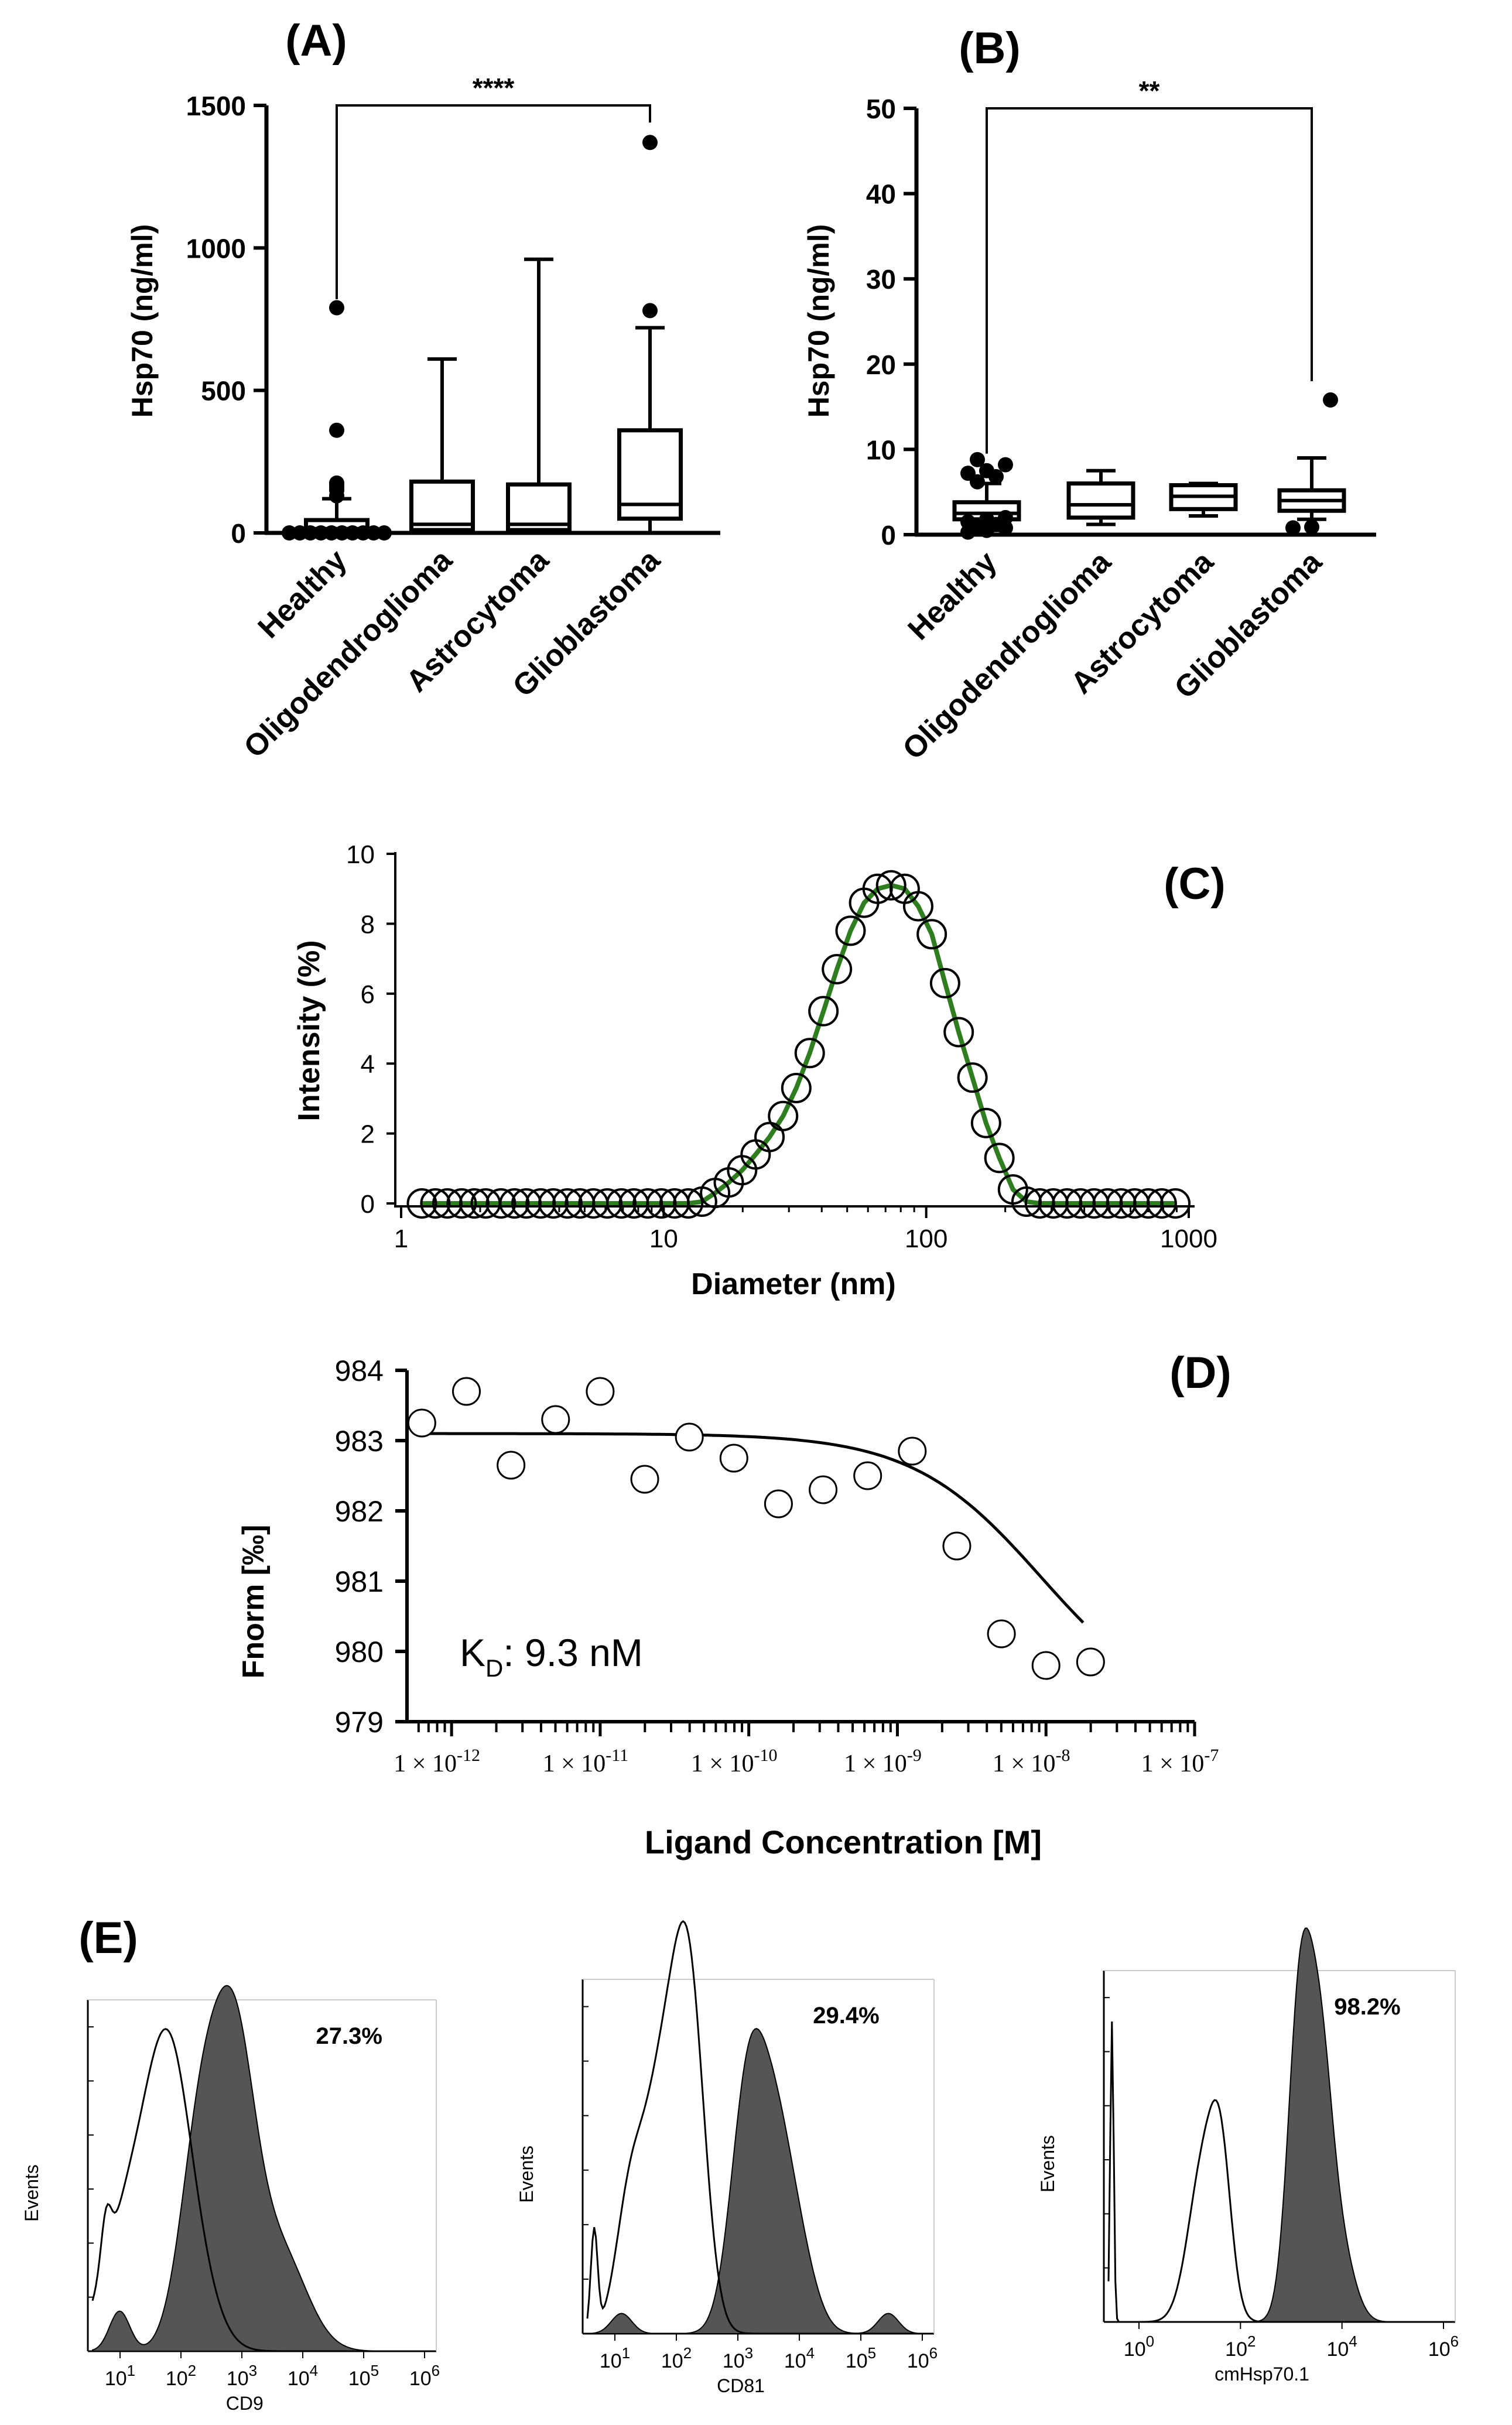 This screenshot has width=1512, height=2425. Describe the element at coordinates (843, 1842) in the screenshot. I see `panel-d-xlabel: Ligand Concentration [M]` at that location.